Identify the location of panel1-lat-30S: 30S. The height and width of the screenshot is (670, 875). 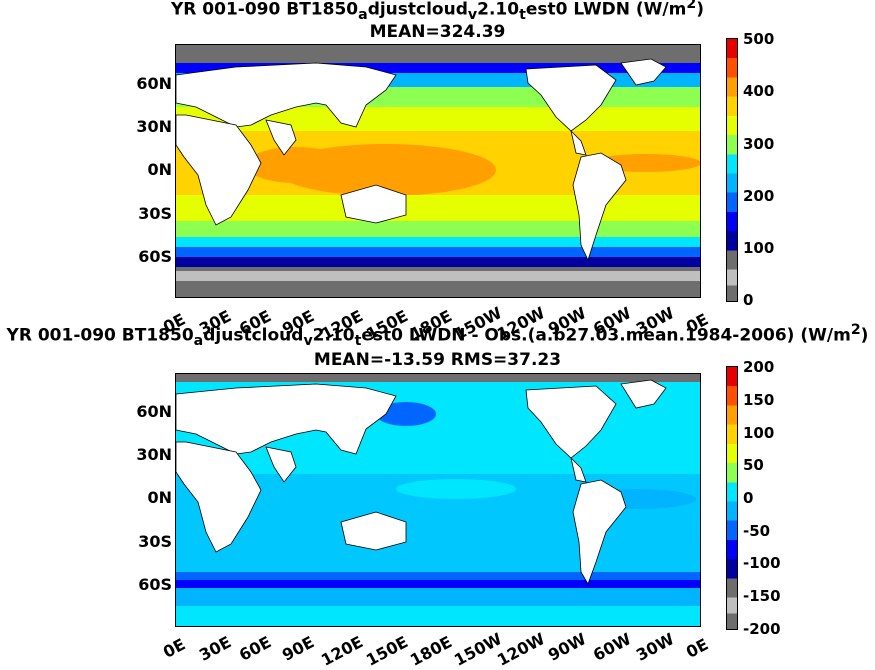
(155, 213).